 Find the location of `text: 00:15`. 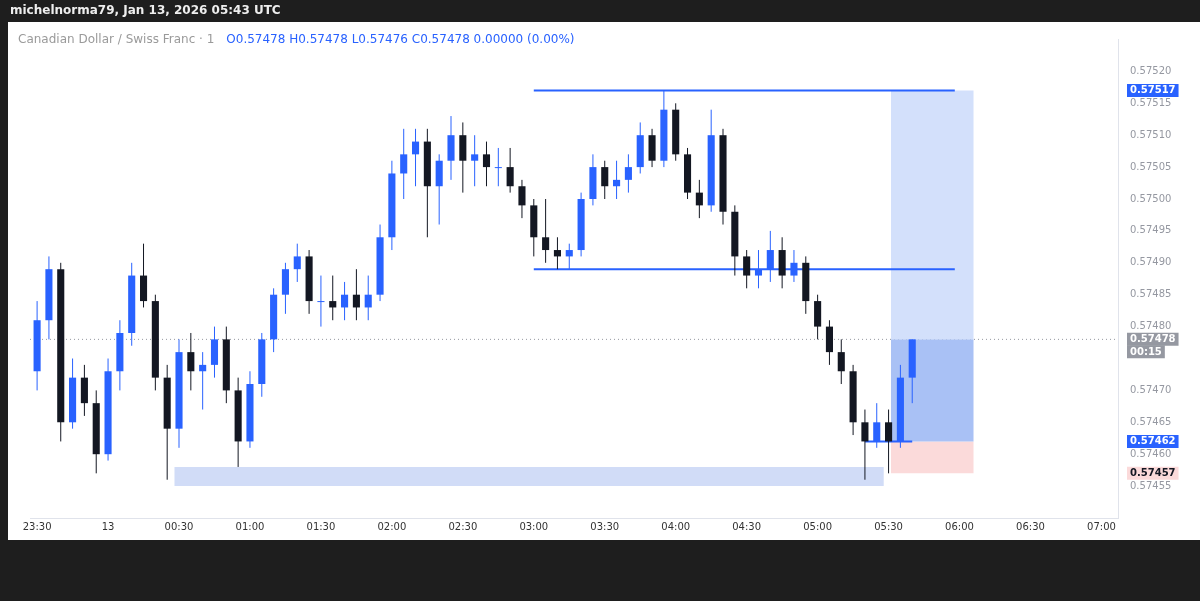

text: 00:15 is located at coordinates (1146, 351).